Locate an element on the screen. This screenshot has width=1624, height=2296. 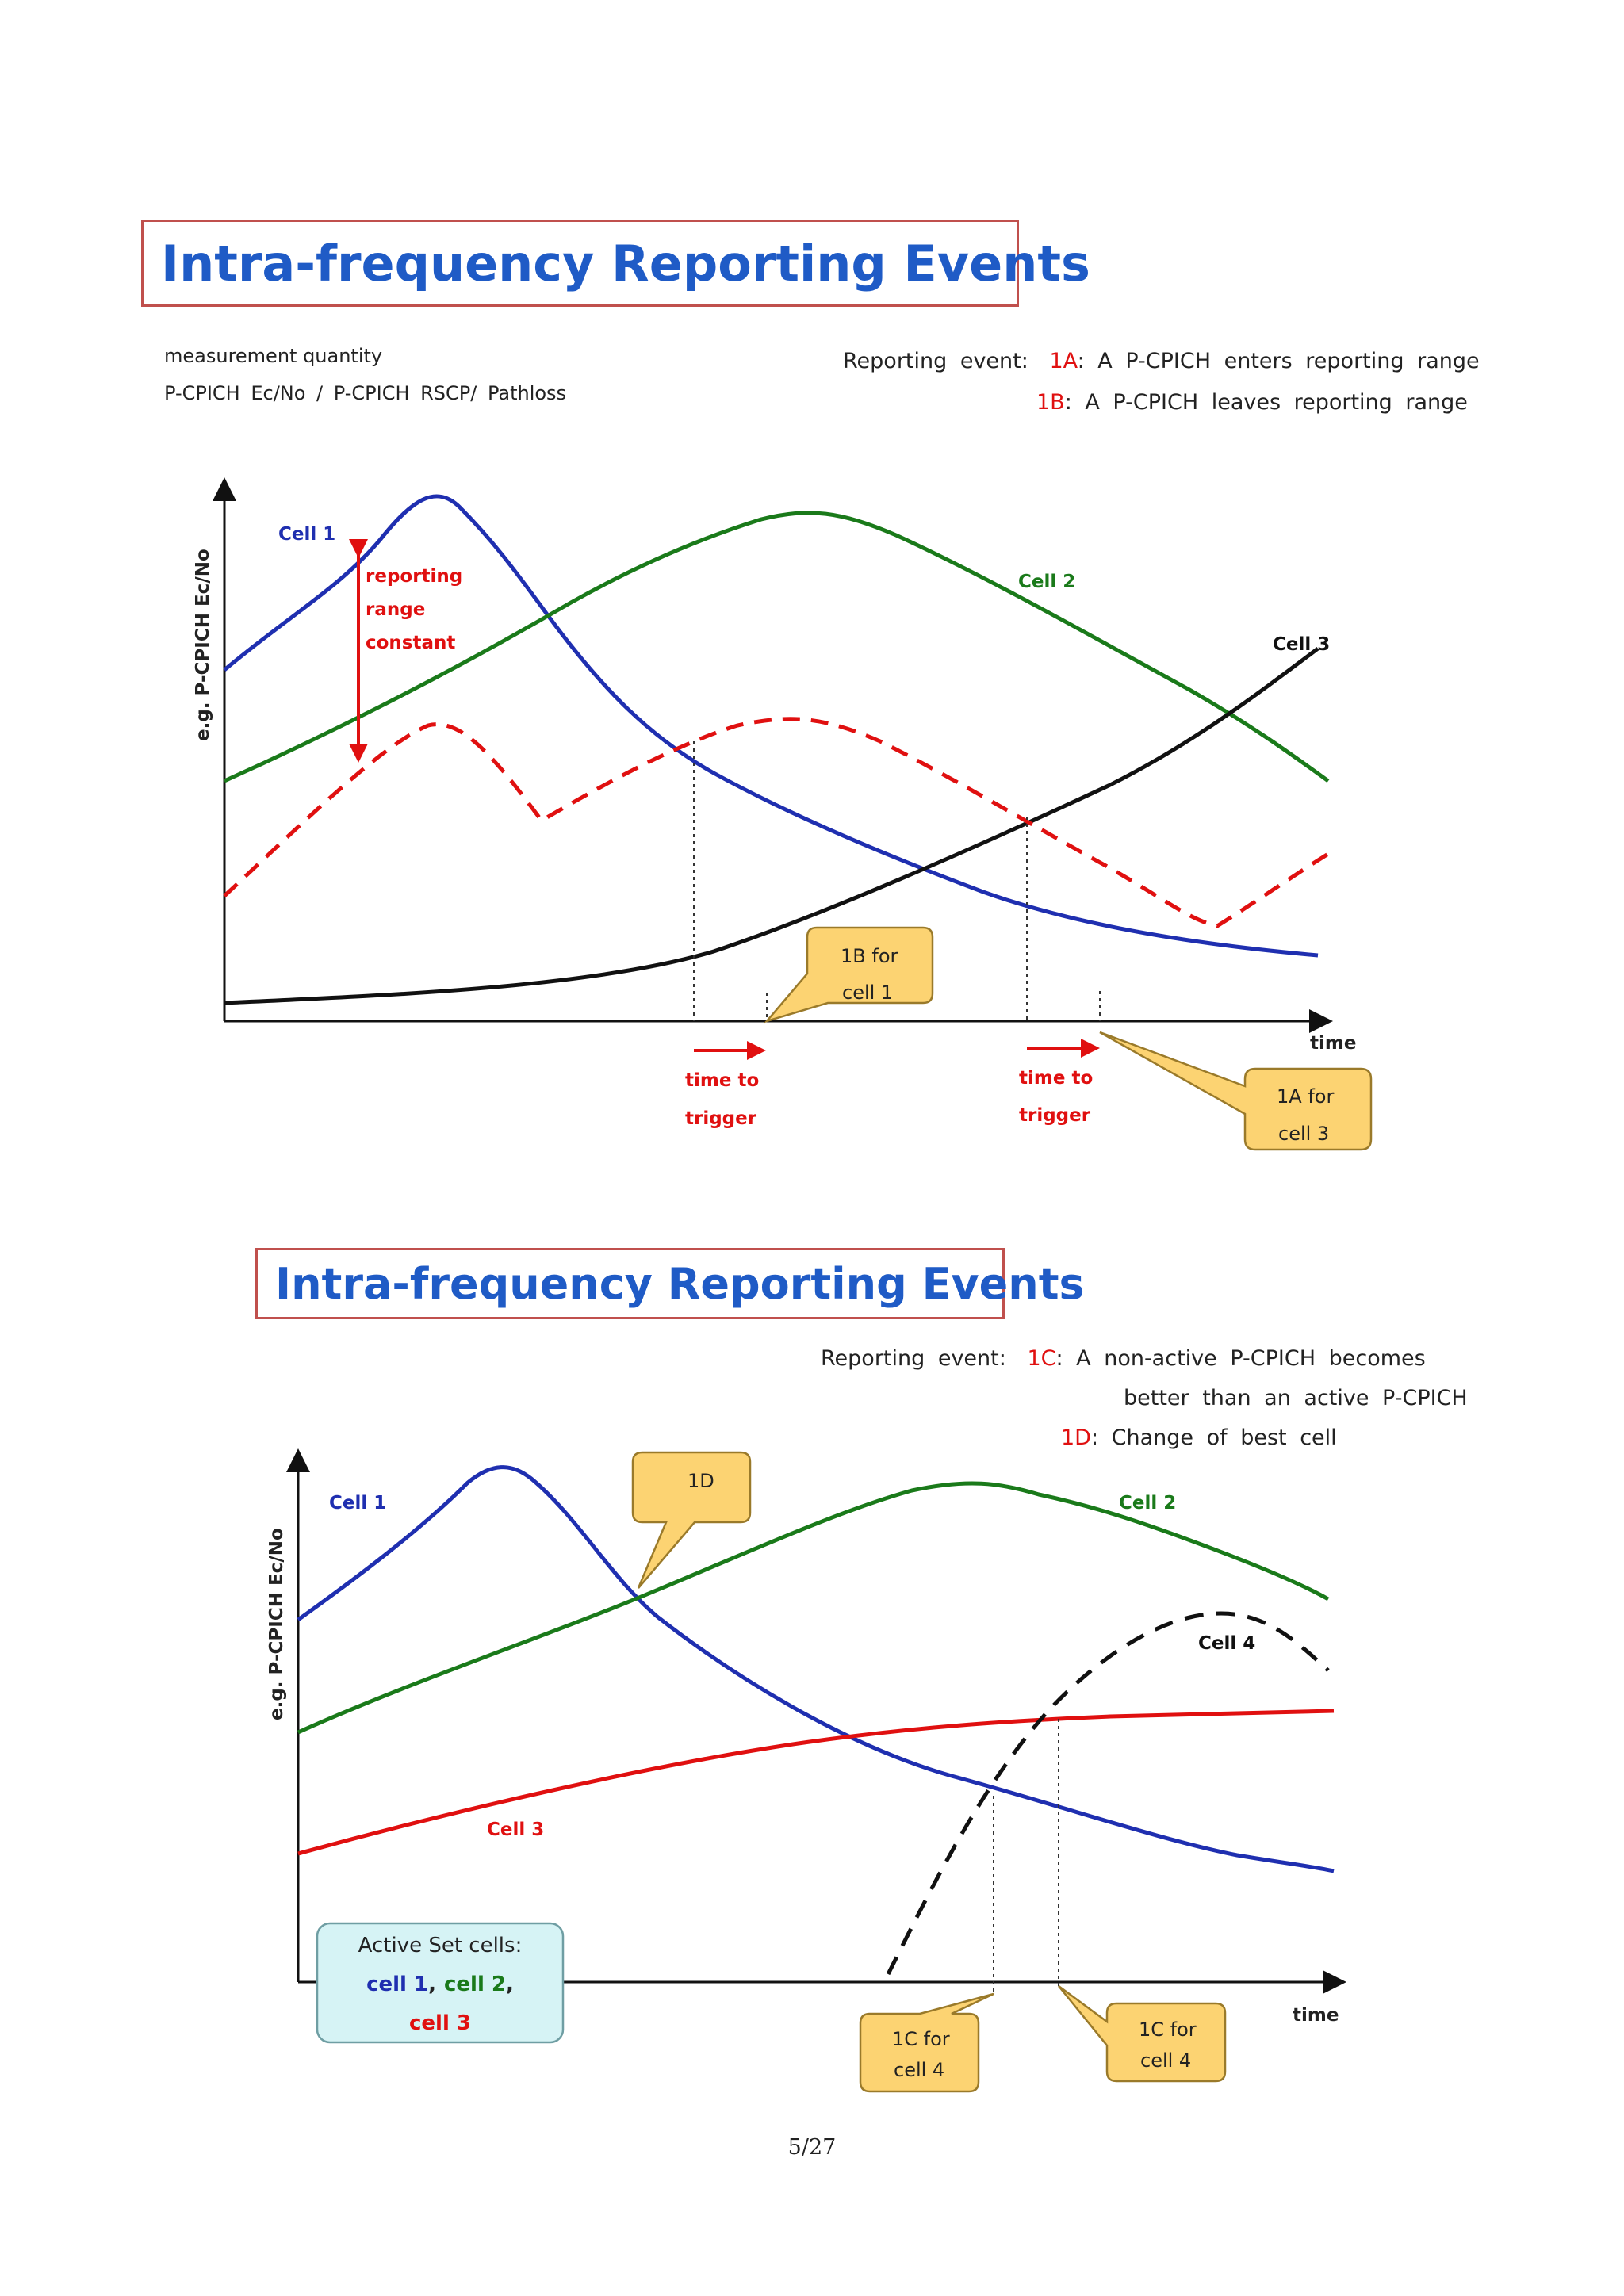
d2-callout-1d-text: 1D is located at coordinates (701, 1481).